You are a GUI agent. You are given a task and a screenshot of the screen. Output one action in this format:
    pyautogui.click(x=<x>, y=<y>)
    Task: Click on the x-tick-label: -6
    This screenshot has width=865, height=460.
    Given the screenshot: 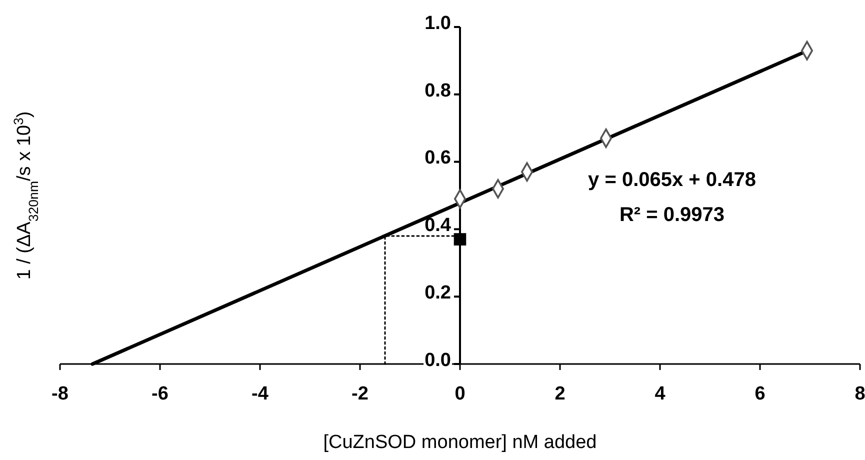 What is the action you would take?
    pyautogui.click(x=160, y=394)
    